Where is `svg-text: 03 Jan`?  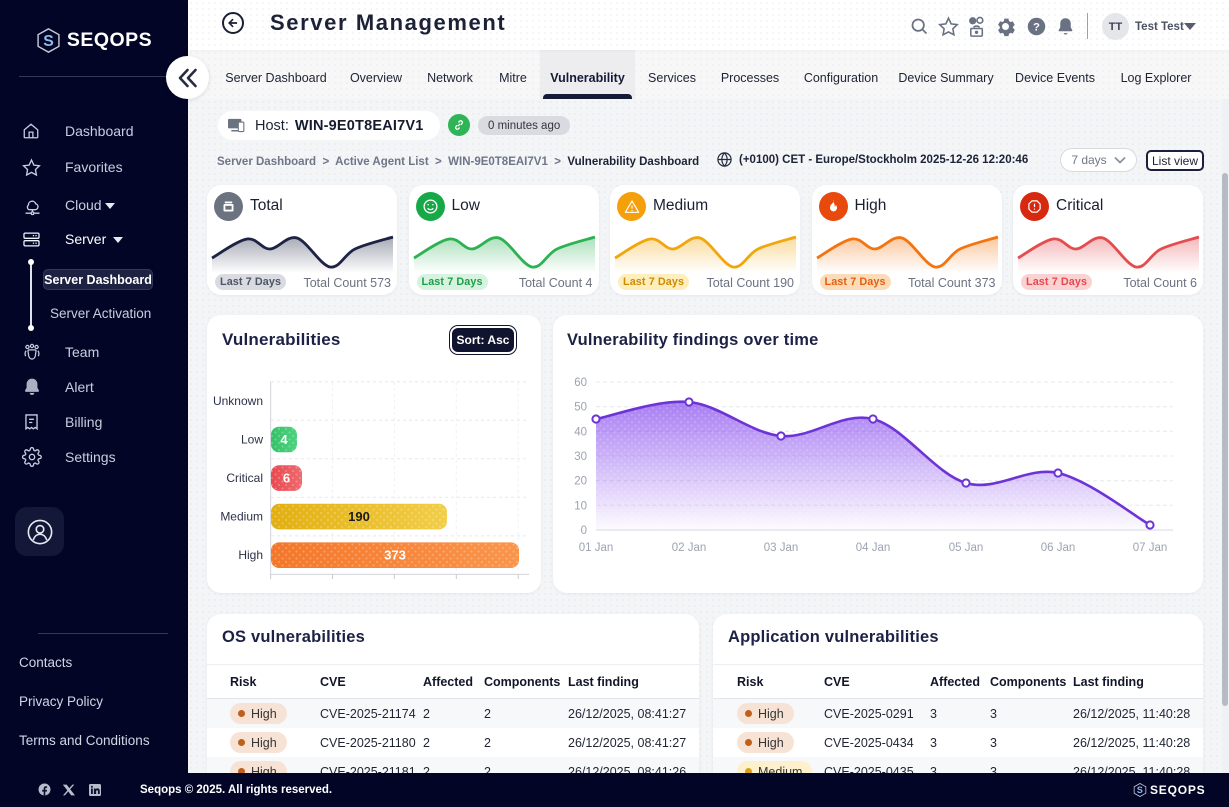
svg-text: 03 Jan is located at coordinates (781, 548).